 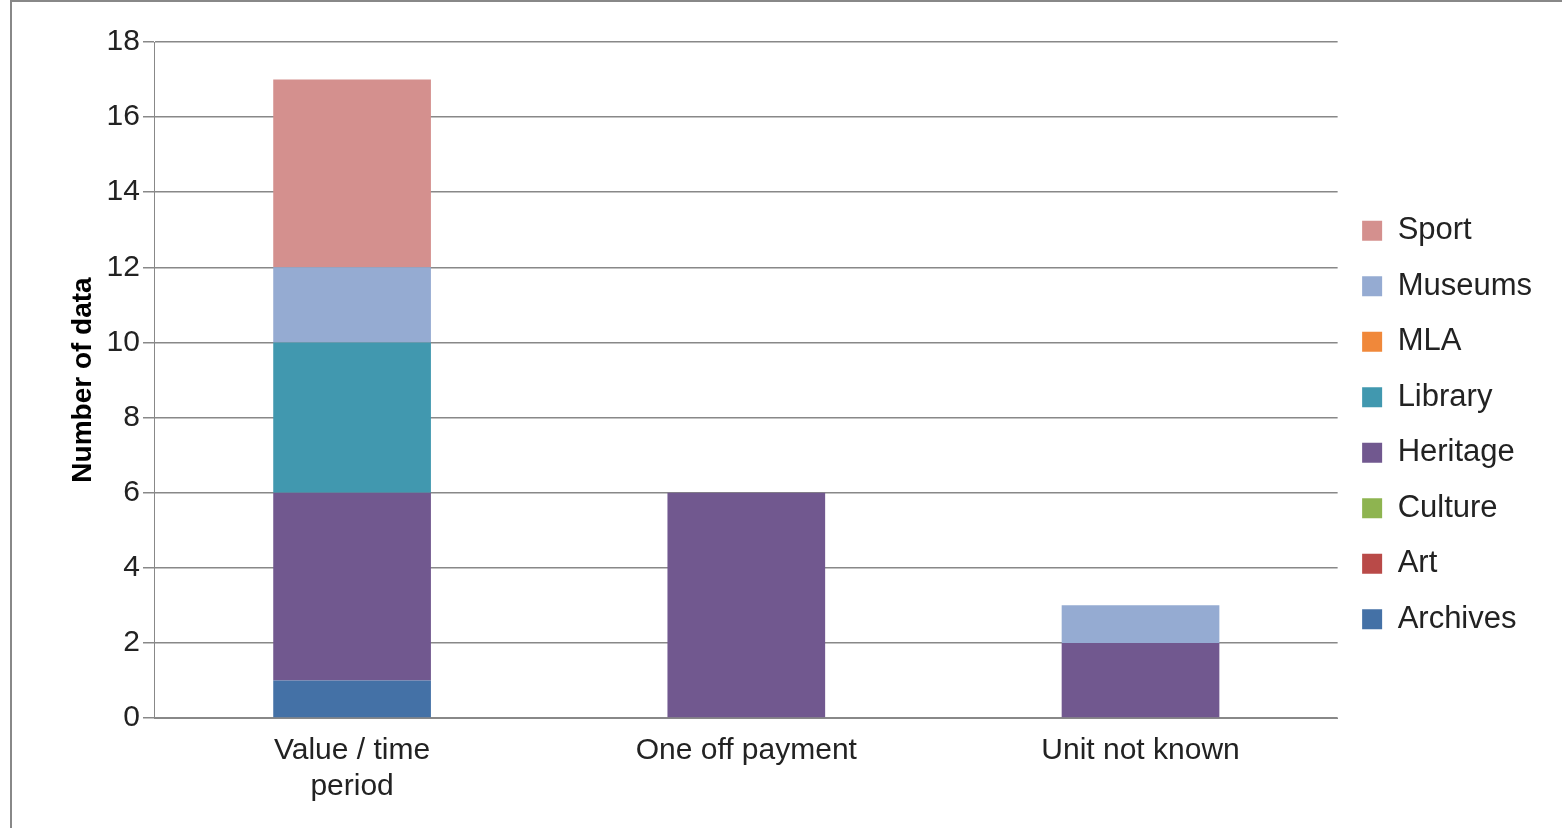 I want to click on y-tick-label: 0, so click(x=131, y=716).